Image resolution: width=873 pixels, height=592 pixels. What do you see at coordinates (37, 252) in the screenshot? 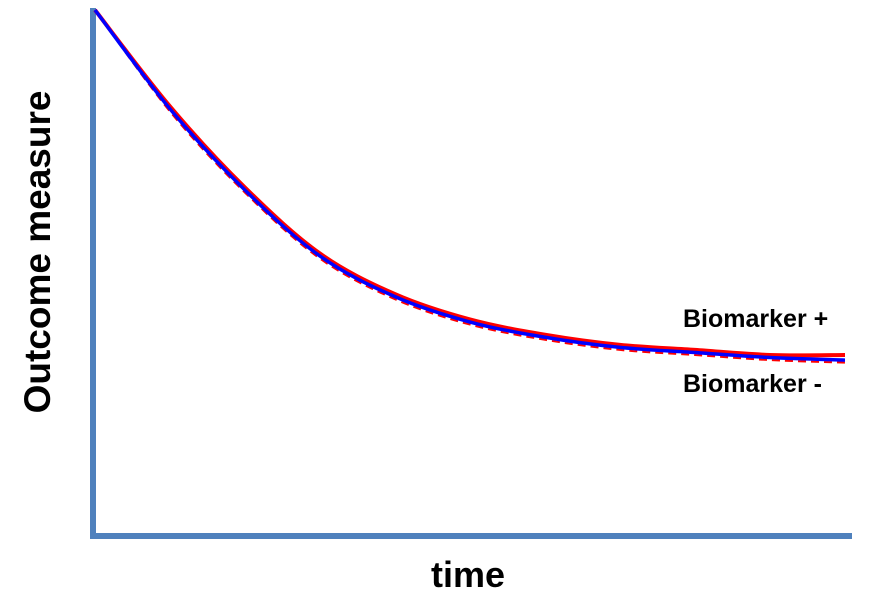
I see `y-axis-label: Outcome measure` at bounding box center [37, 252].